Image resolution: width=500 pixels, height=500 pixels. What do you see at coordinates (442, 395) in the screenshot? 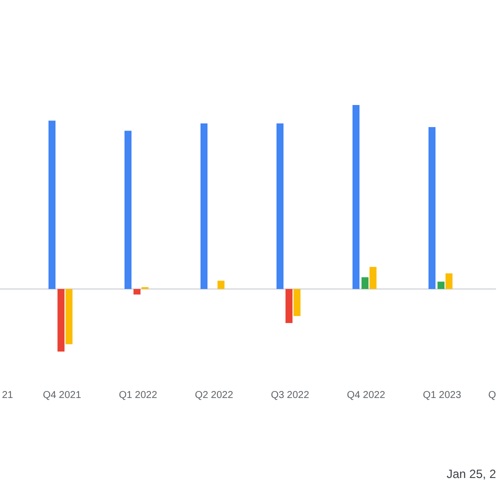
I see `x-tick-label: Q1 2023` at bounding box center [442, 395].